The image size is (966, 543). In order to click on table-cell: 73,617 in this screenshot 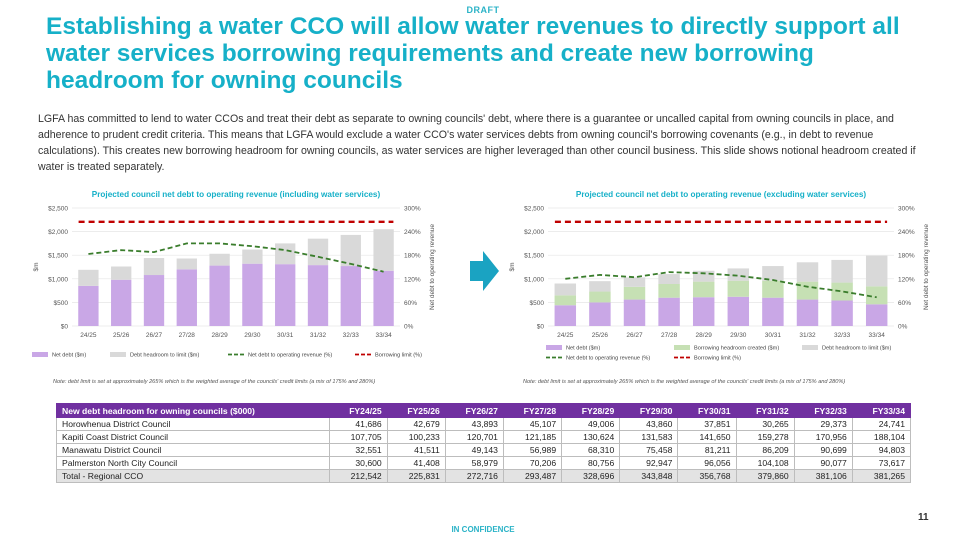, I will do `click(881, 463)`.